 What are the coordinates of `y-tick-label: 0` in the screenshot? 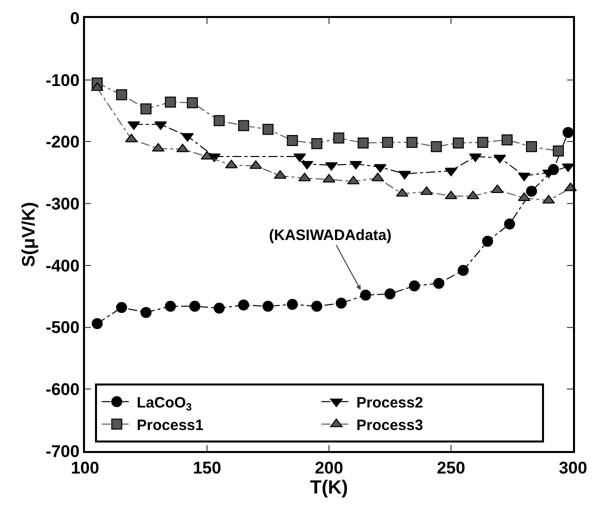 It's located at (75, 18).